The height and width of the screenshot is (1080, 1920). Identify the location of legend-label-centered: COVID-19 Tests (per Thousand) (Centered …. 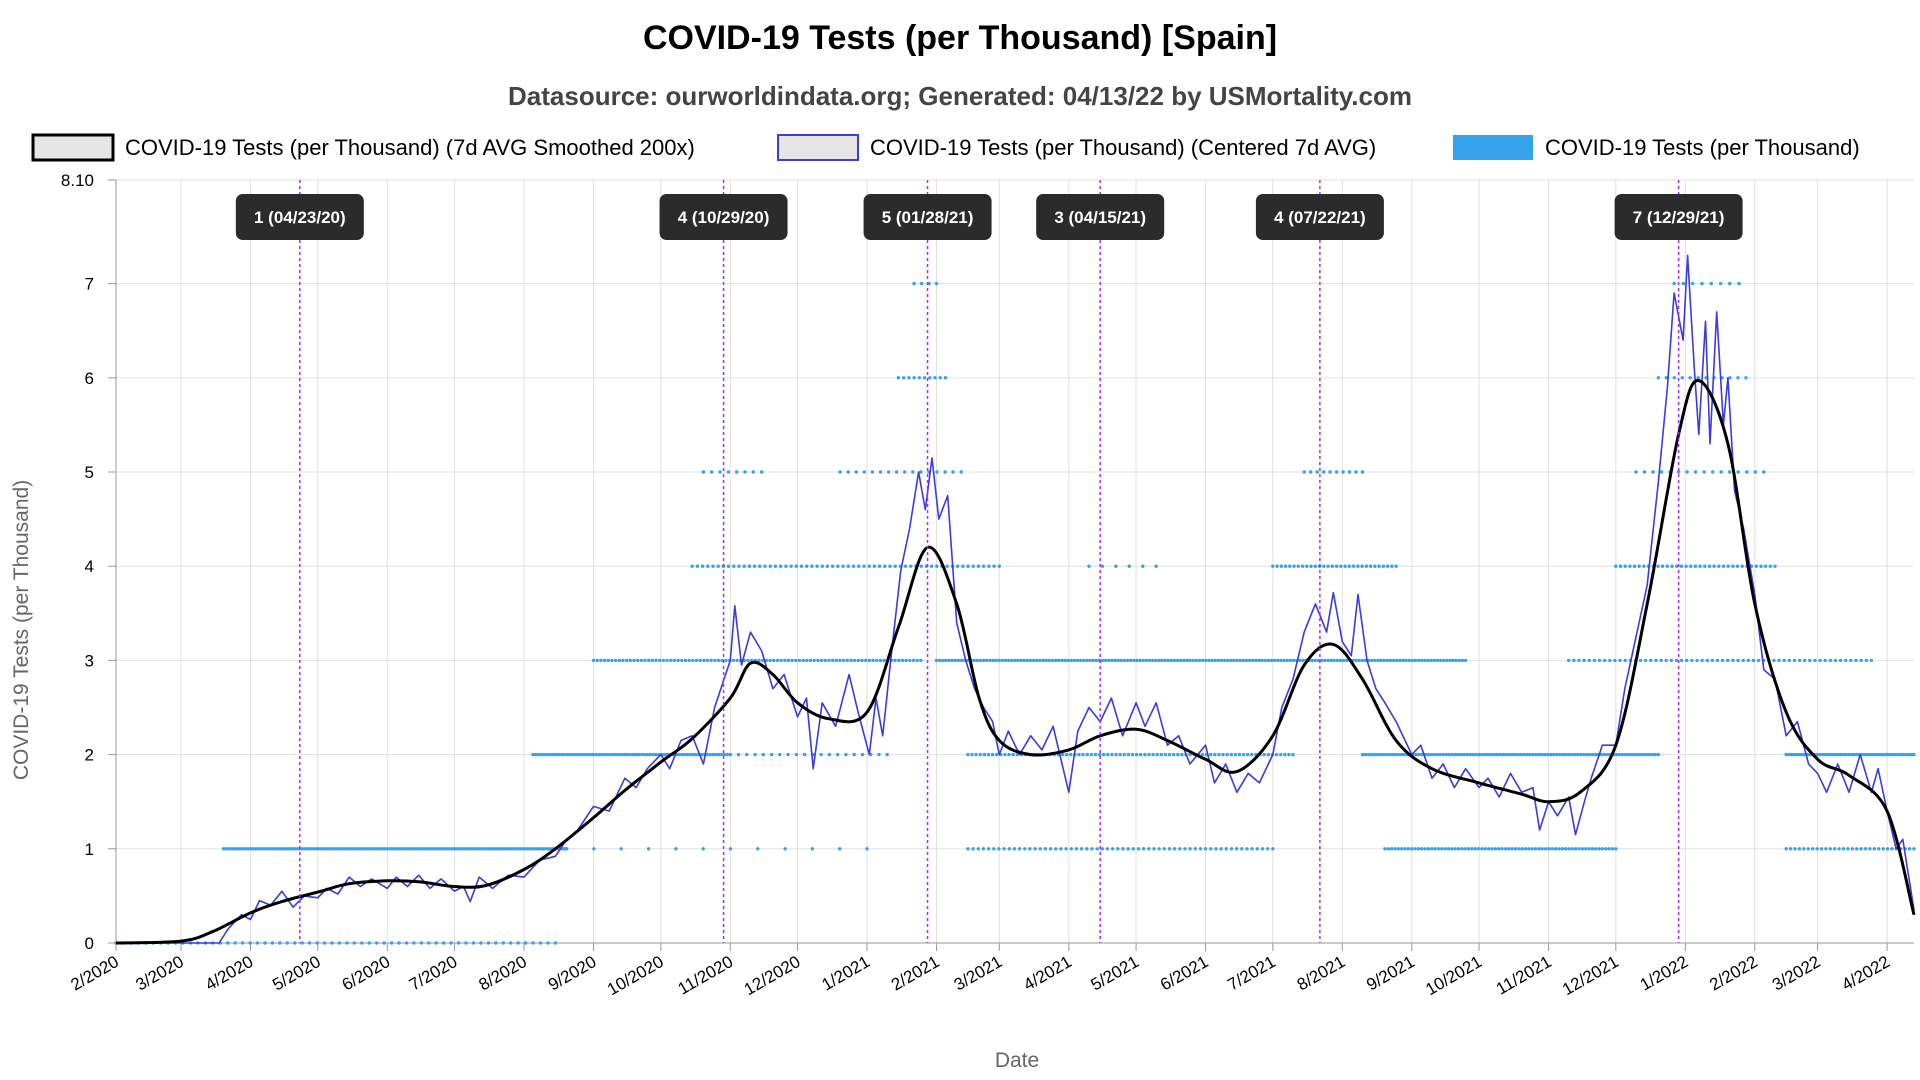
(1123, 147).